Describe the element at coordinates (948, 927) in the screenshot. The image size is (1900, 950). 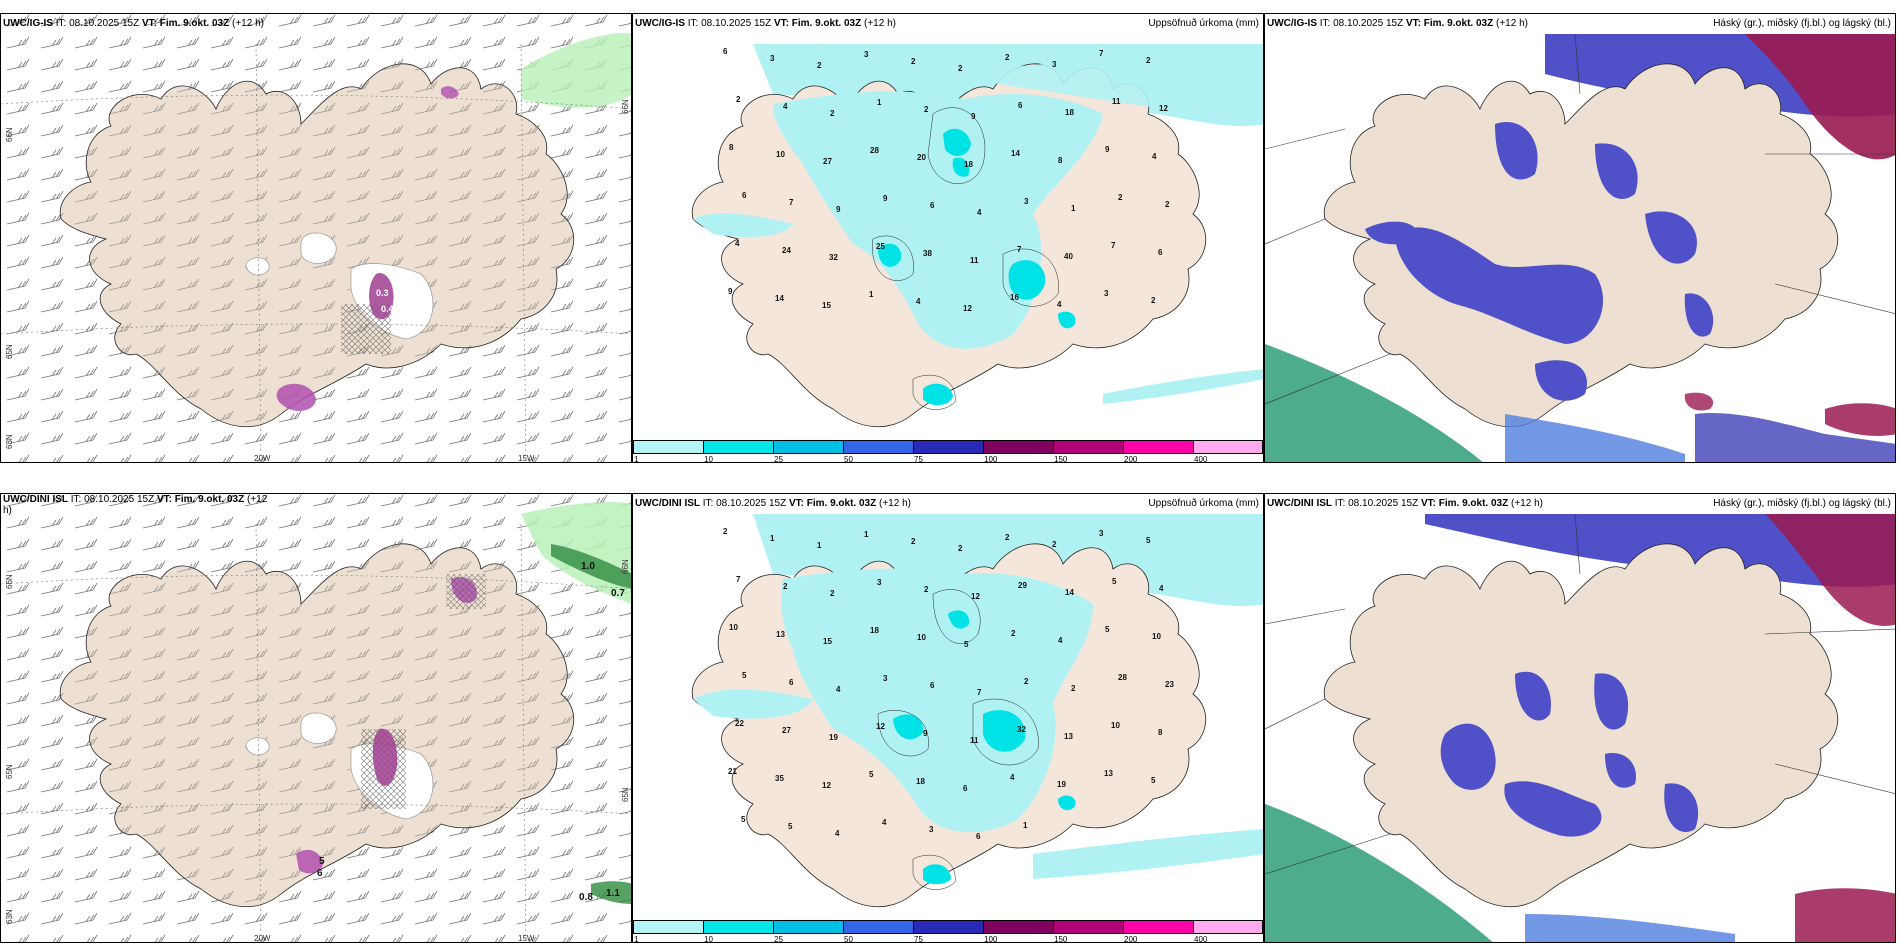
I see `colorbar-frame` at that location.